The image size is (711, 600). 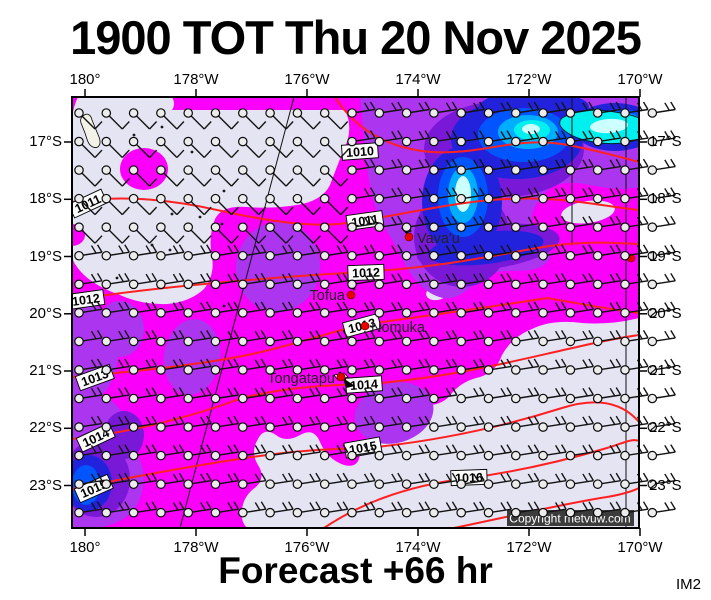 What do you see at coordinates (665, 370) in the screenshot?
I see `lat-label-right: 21°S` at bounding box center [665, 370].